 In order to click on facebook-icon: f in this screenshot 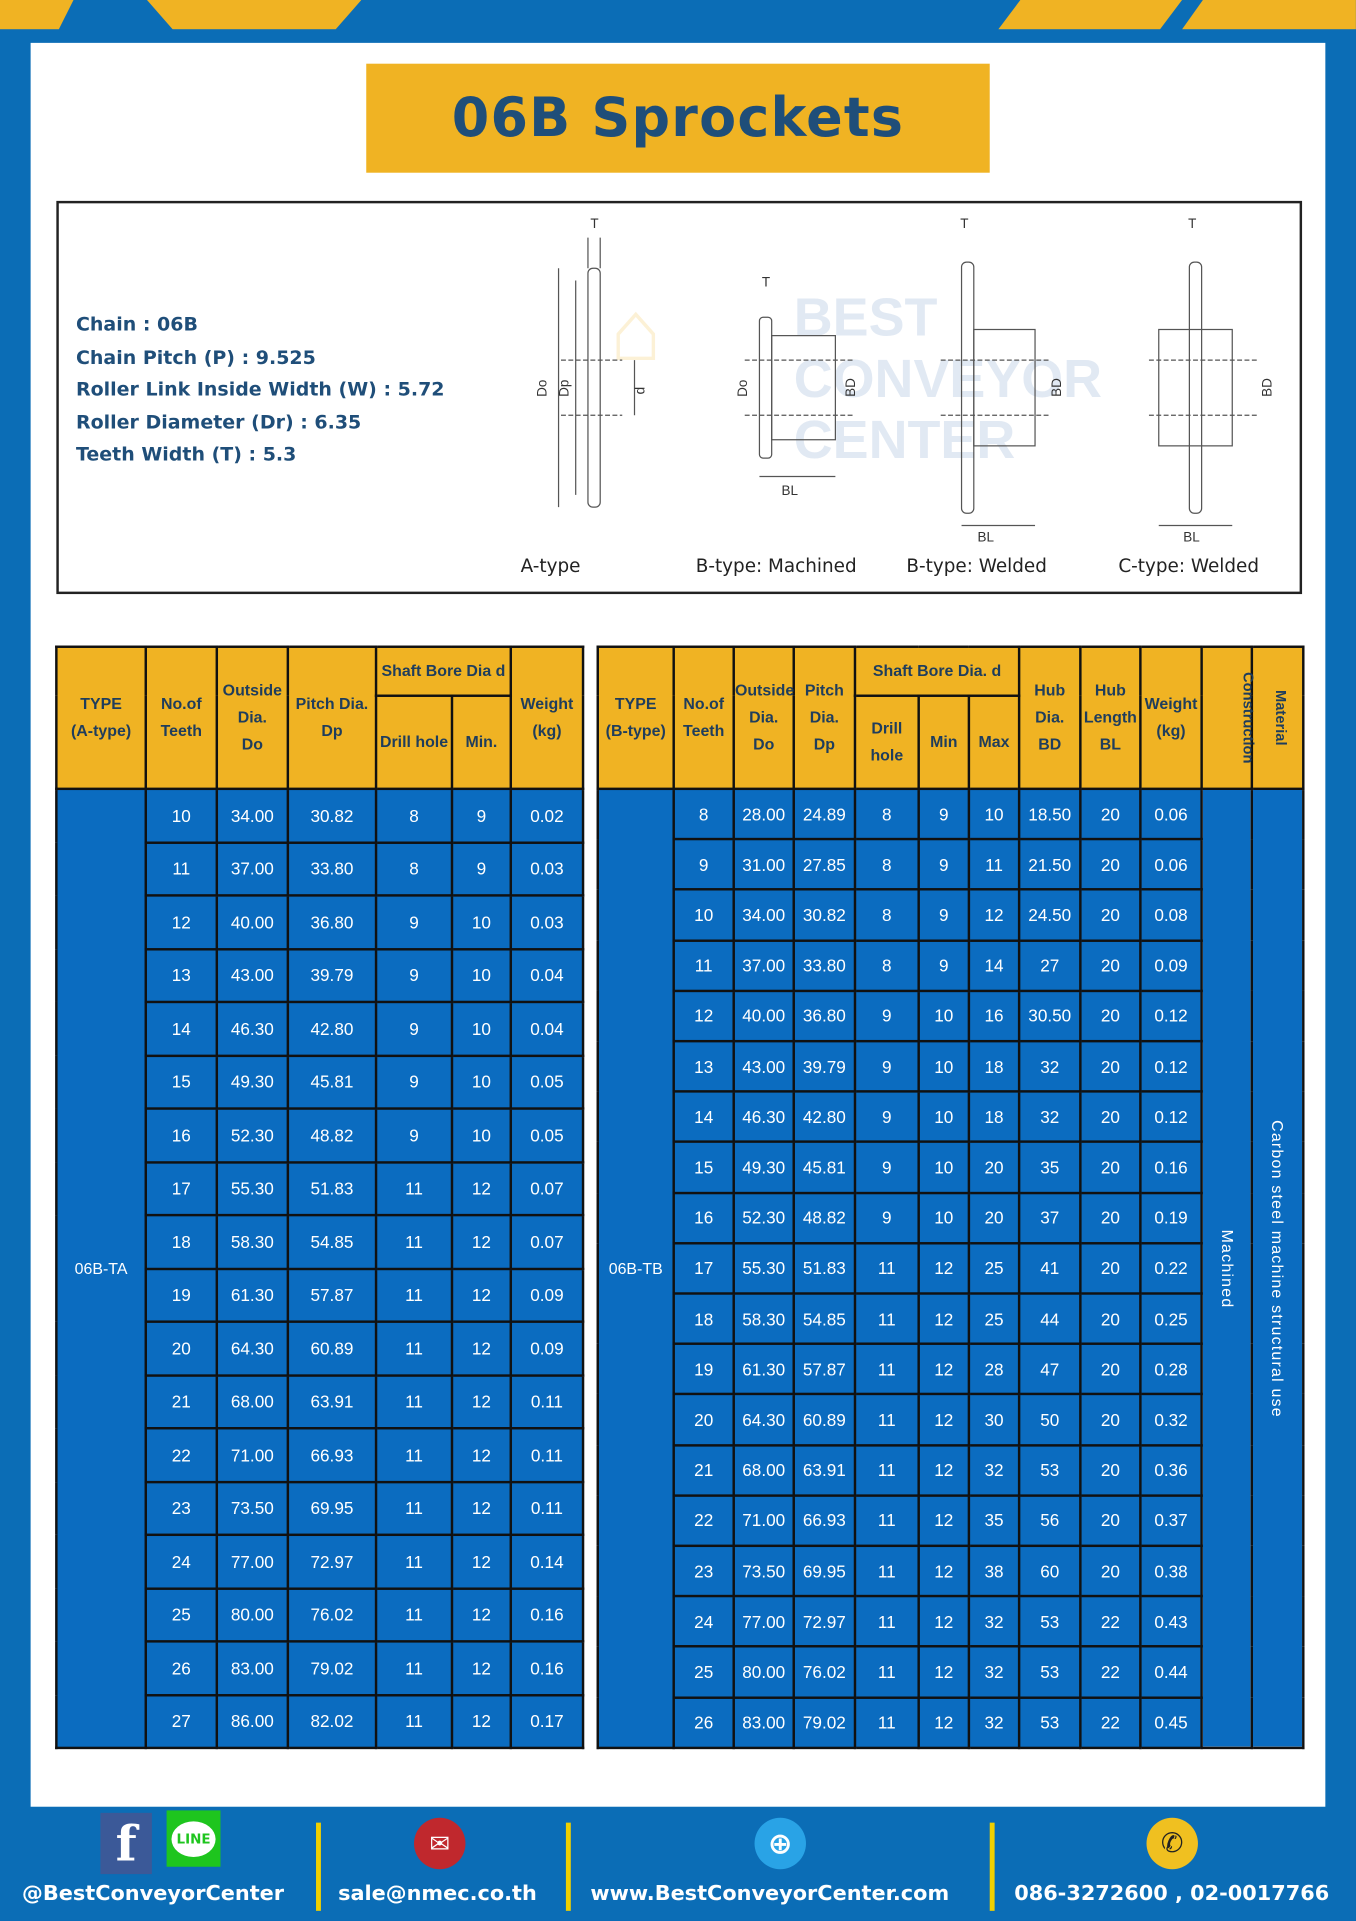, I will do `click(126, 1843)`.